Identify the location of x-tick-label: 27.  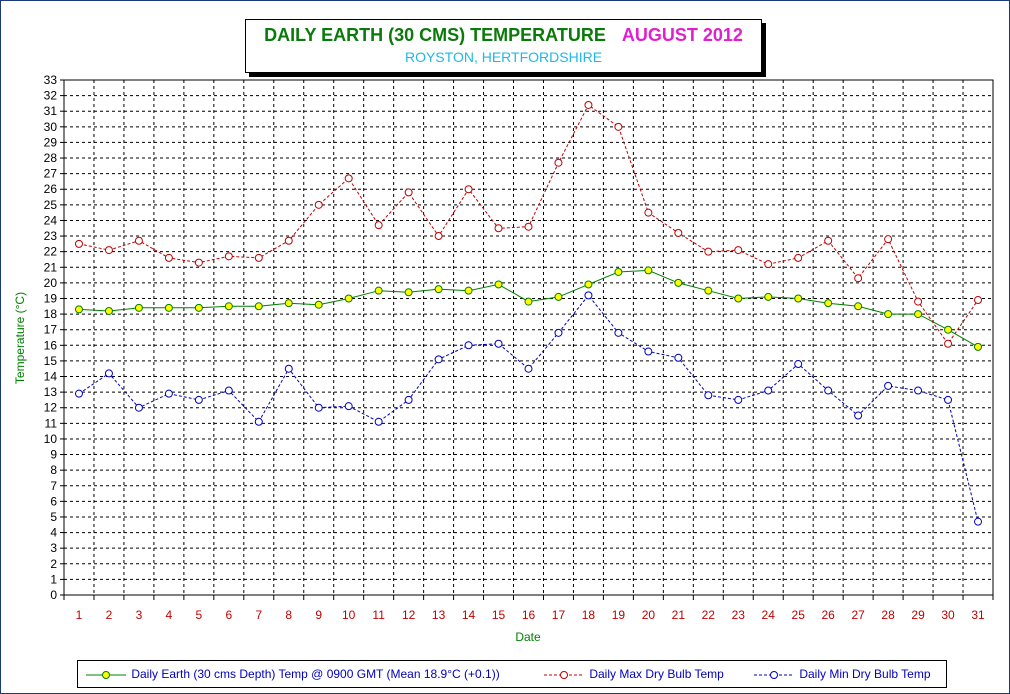
(858, 615).